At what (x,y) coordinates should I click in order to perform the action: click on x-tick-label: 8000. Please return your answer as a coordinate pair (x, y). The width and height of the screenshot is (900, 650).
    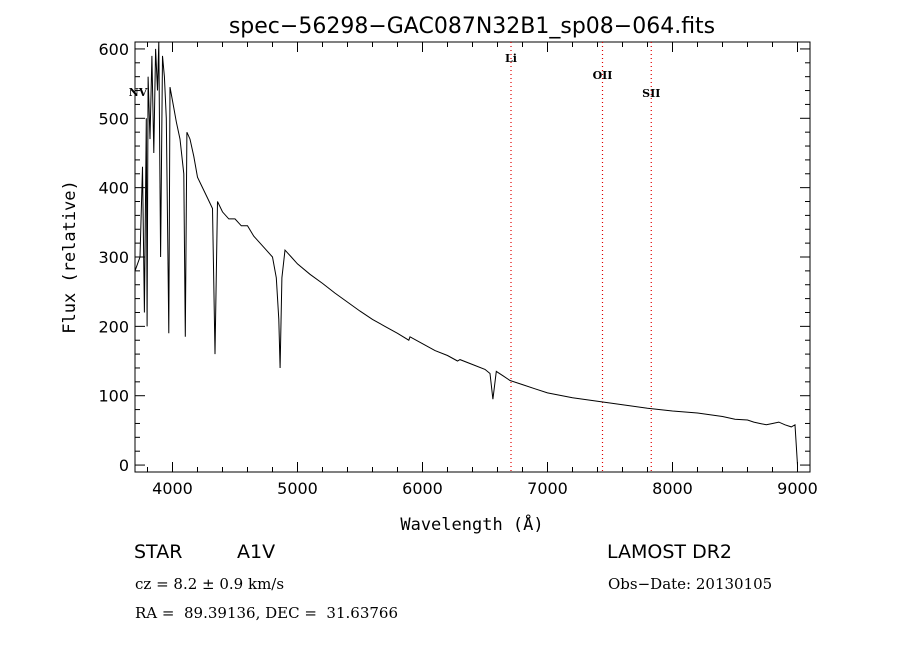
    Looking at the image, I should click on (672, 488).